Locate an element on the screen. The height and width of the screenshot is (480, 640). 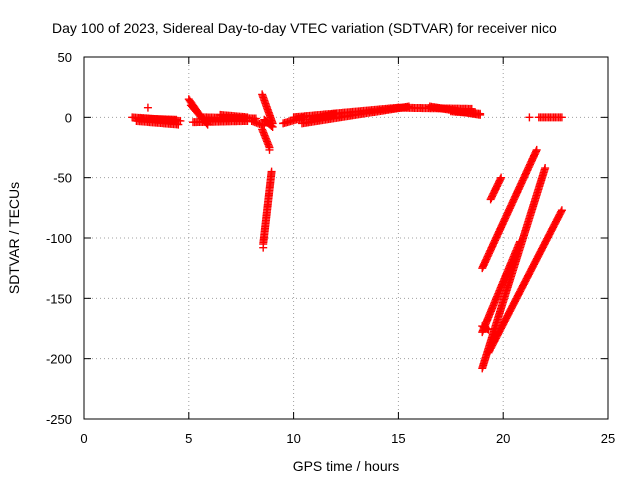
y-axis-label: SDTVAR / TECUs is located at coordinates (14, 238).